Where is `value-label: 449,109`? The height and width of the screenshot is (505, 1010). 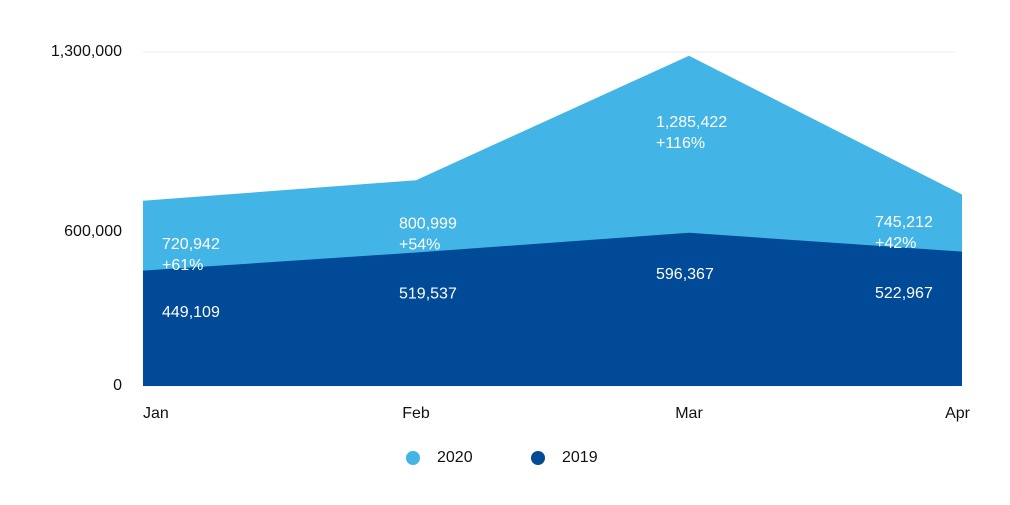
value-label: 449,109 is located at coordinates (191, 312).